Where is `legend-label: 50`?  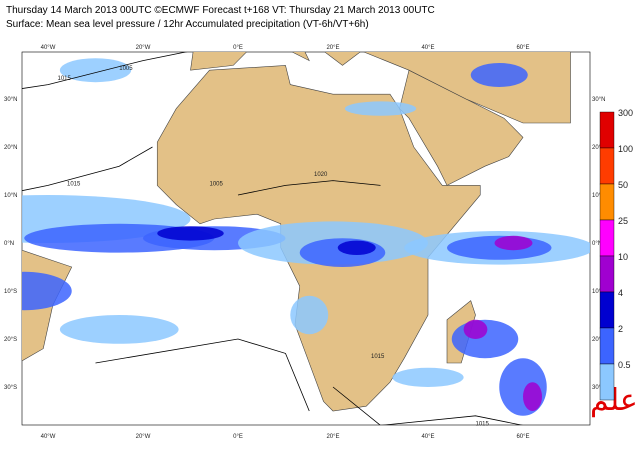 legend-label: 50 is located at coordinates (623, 185).